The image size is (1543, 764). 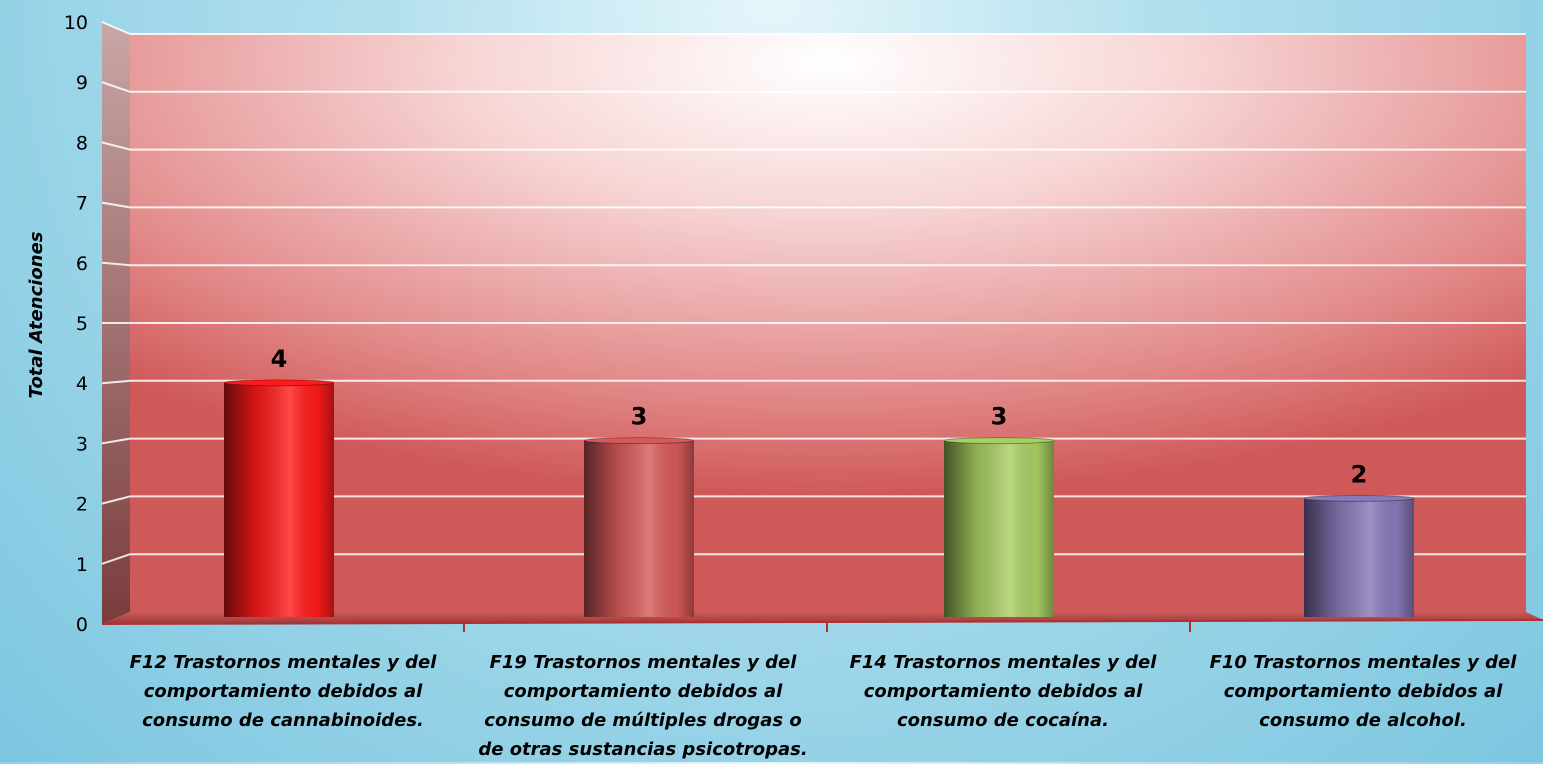 What do you see at coordinates (76, 23) in the screenshot?
I see `y-tick-label: 10` at bounding box center [76, 23].